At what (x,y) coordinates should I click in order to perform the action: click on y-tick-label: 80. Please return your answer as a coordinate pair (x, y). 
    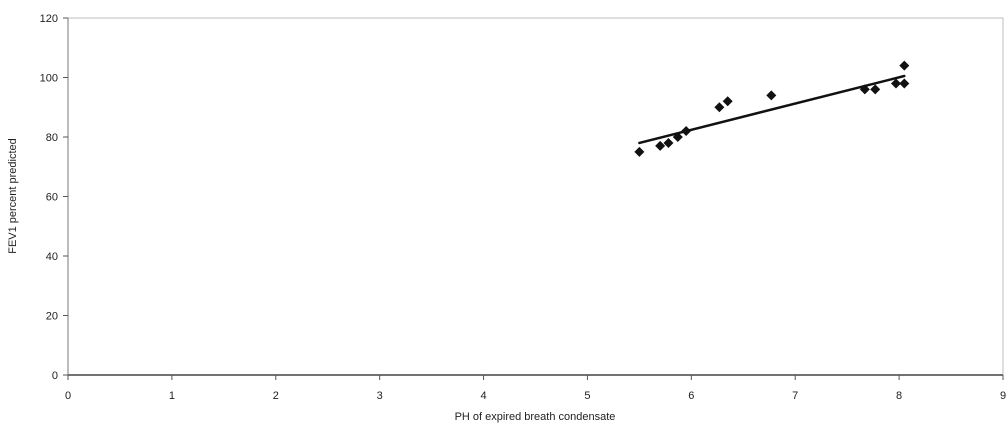
    Looking at the image, I should click on (52, 138).